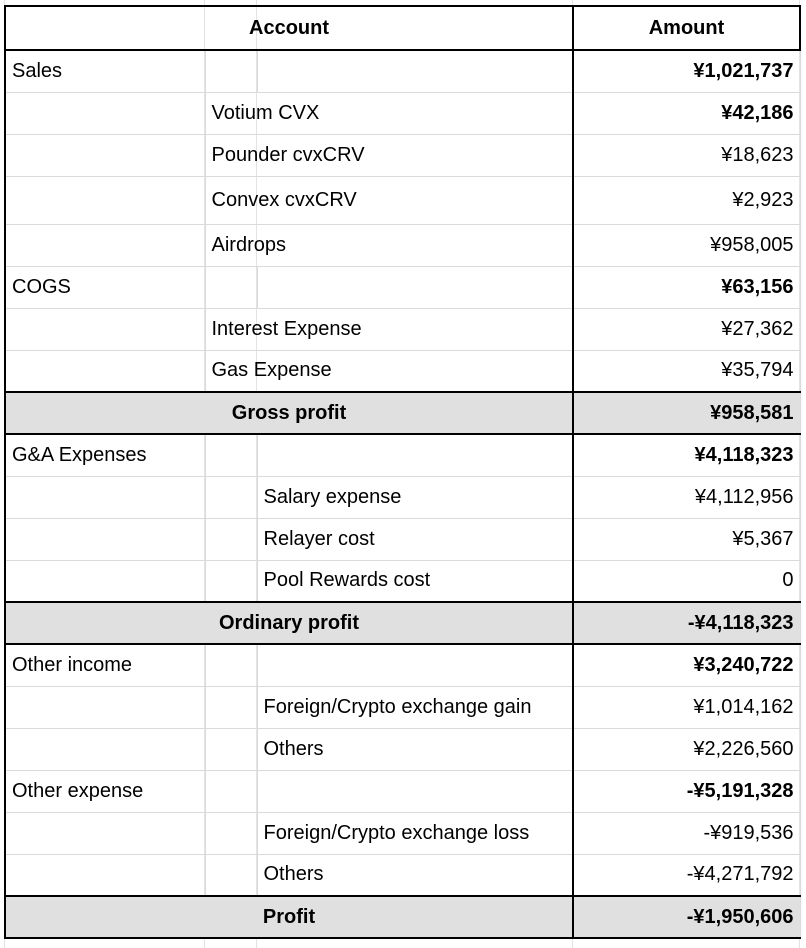 This screenshot has width=806, height=948. What do you see at coordinates (288, 623) in the screenshot?
I see `summary-label-cell: Ordinary profit` at bounding box center [288, 623].